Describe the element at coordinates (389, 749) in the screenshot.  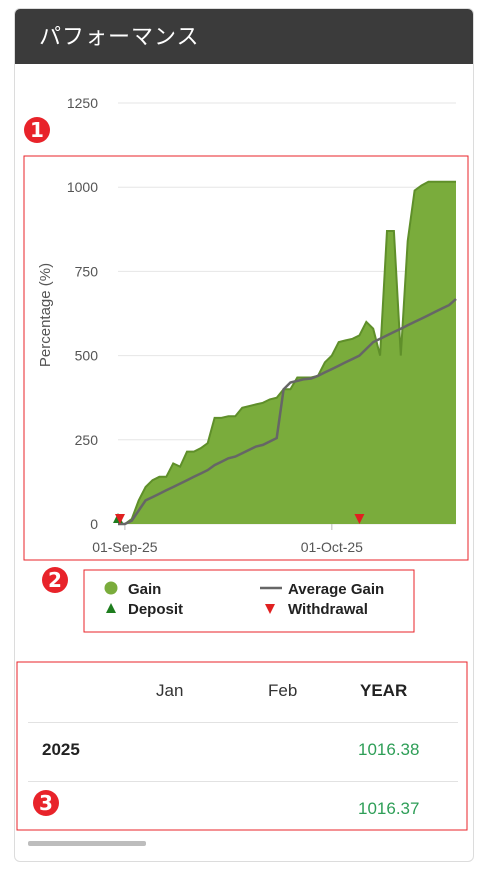
I see `year-value: 1016.38` at that location.